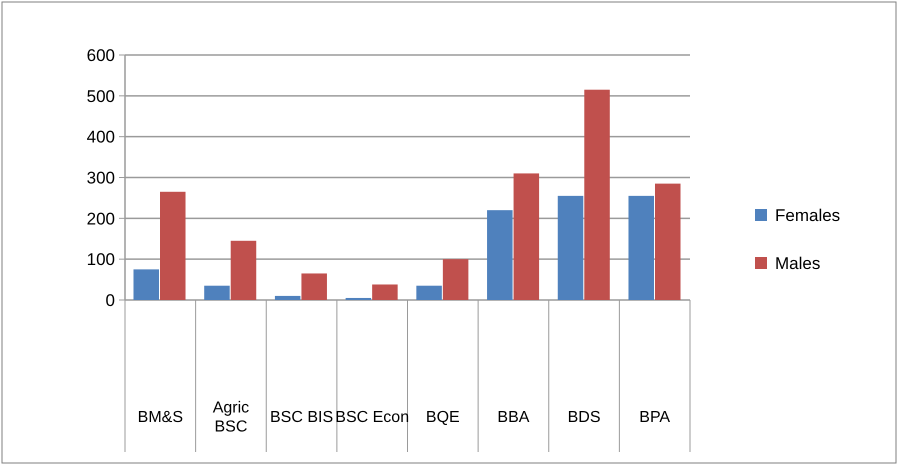  What do you see at coordinates (100, 55) in the screenshot?
I see `y-tick-label: 600` at bounding box center [100, 55].